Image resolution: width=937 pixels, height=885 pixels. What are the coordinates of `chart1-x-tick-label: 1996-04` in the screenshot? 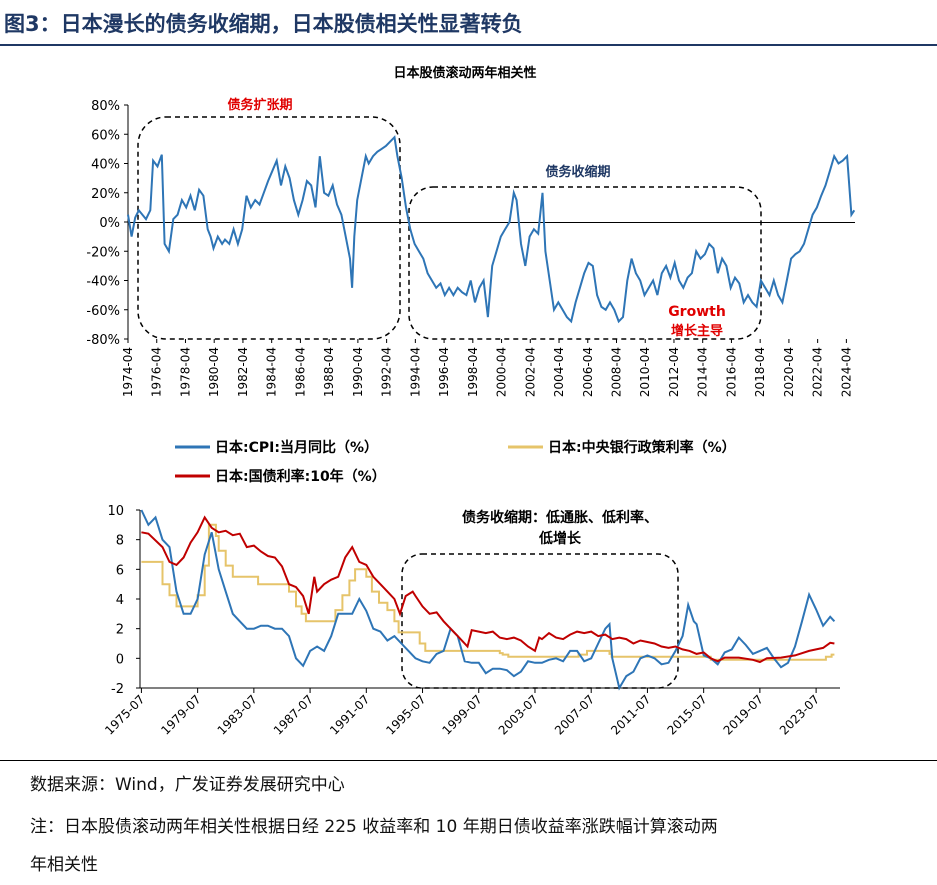 It's located at (444, 372).